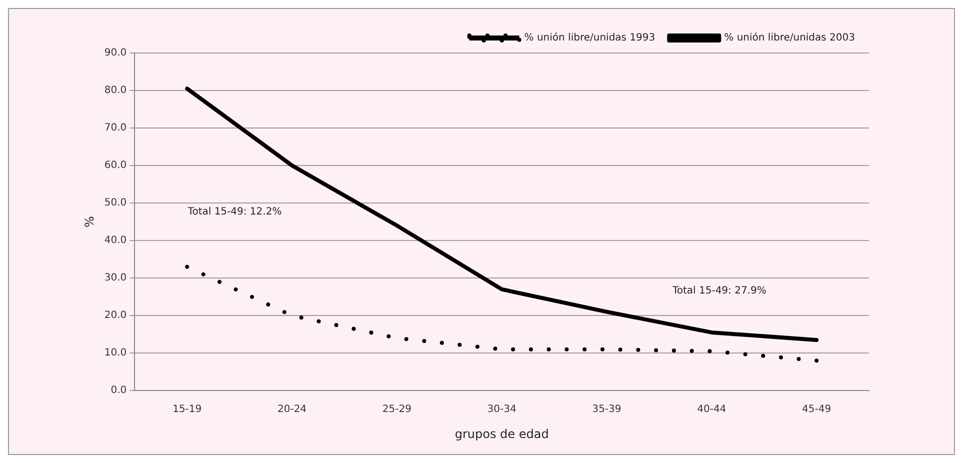 This screenshot has width=963, height=463. Describe the element at coordinates (501, 410) in the screenshot. I see `x-tick-label: 30-34` at that location.